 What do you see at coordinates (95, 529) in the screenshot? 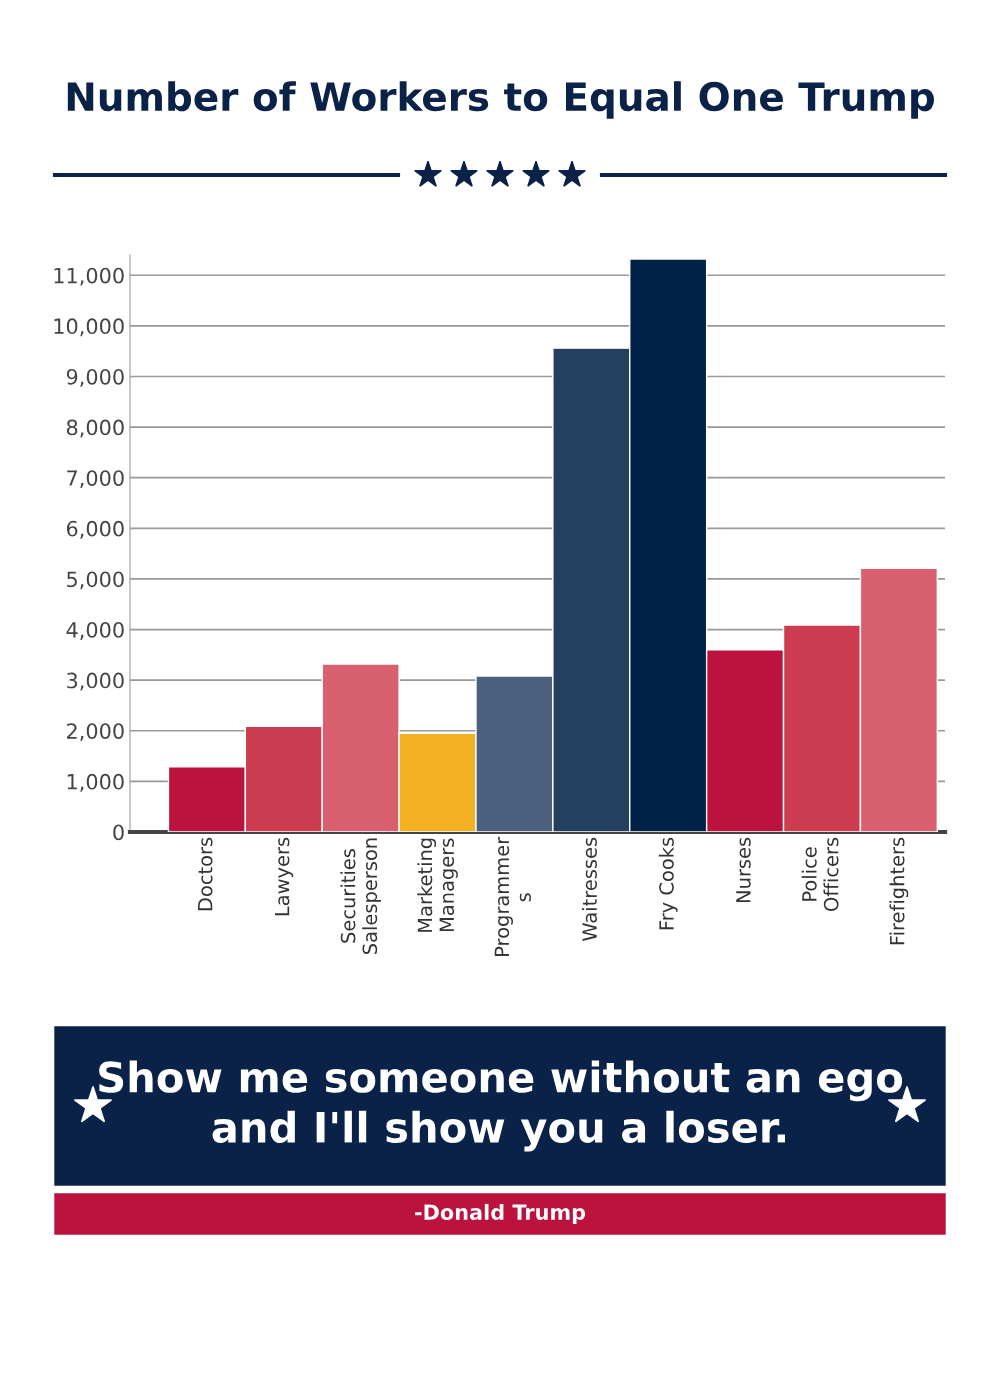
I see `y-tick-label: 6,000` at bounding box center [95, 529].